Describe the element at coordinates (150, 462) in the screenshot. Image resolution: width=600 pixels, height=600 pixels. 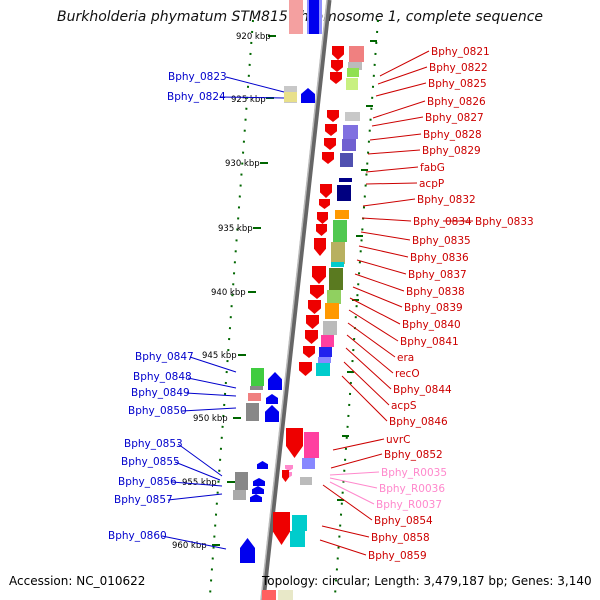
I see `gene-label-left: Bphy_0855` at that location.